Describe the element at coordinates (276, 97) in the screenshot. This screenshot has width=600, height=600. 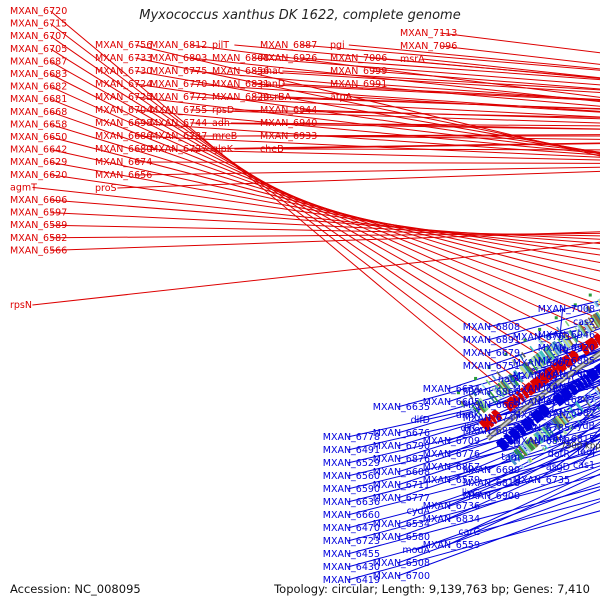
I see `forward-gene-label: msrBA` at that location.